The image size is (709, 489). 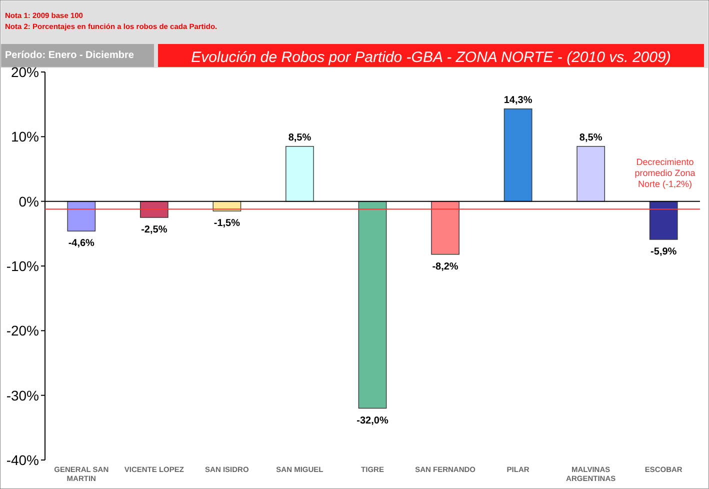 What do you see at coordinates (22, 395) in the screenshot?
I see `y-tick-label: -30%` at bounding box center [22, 395].